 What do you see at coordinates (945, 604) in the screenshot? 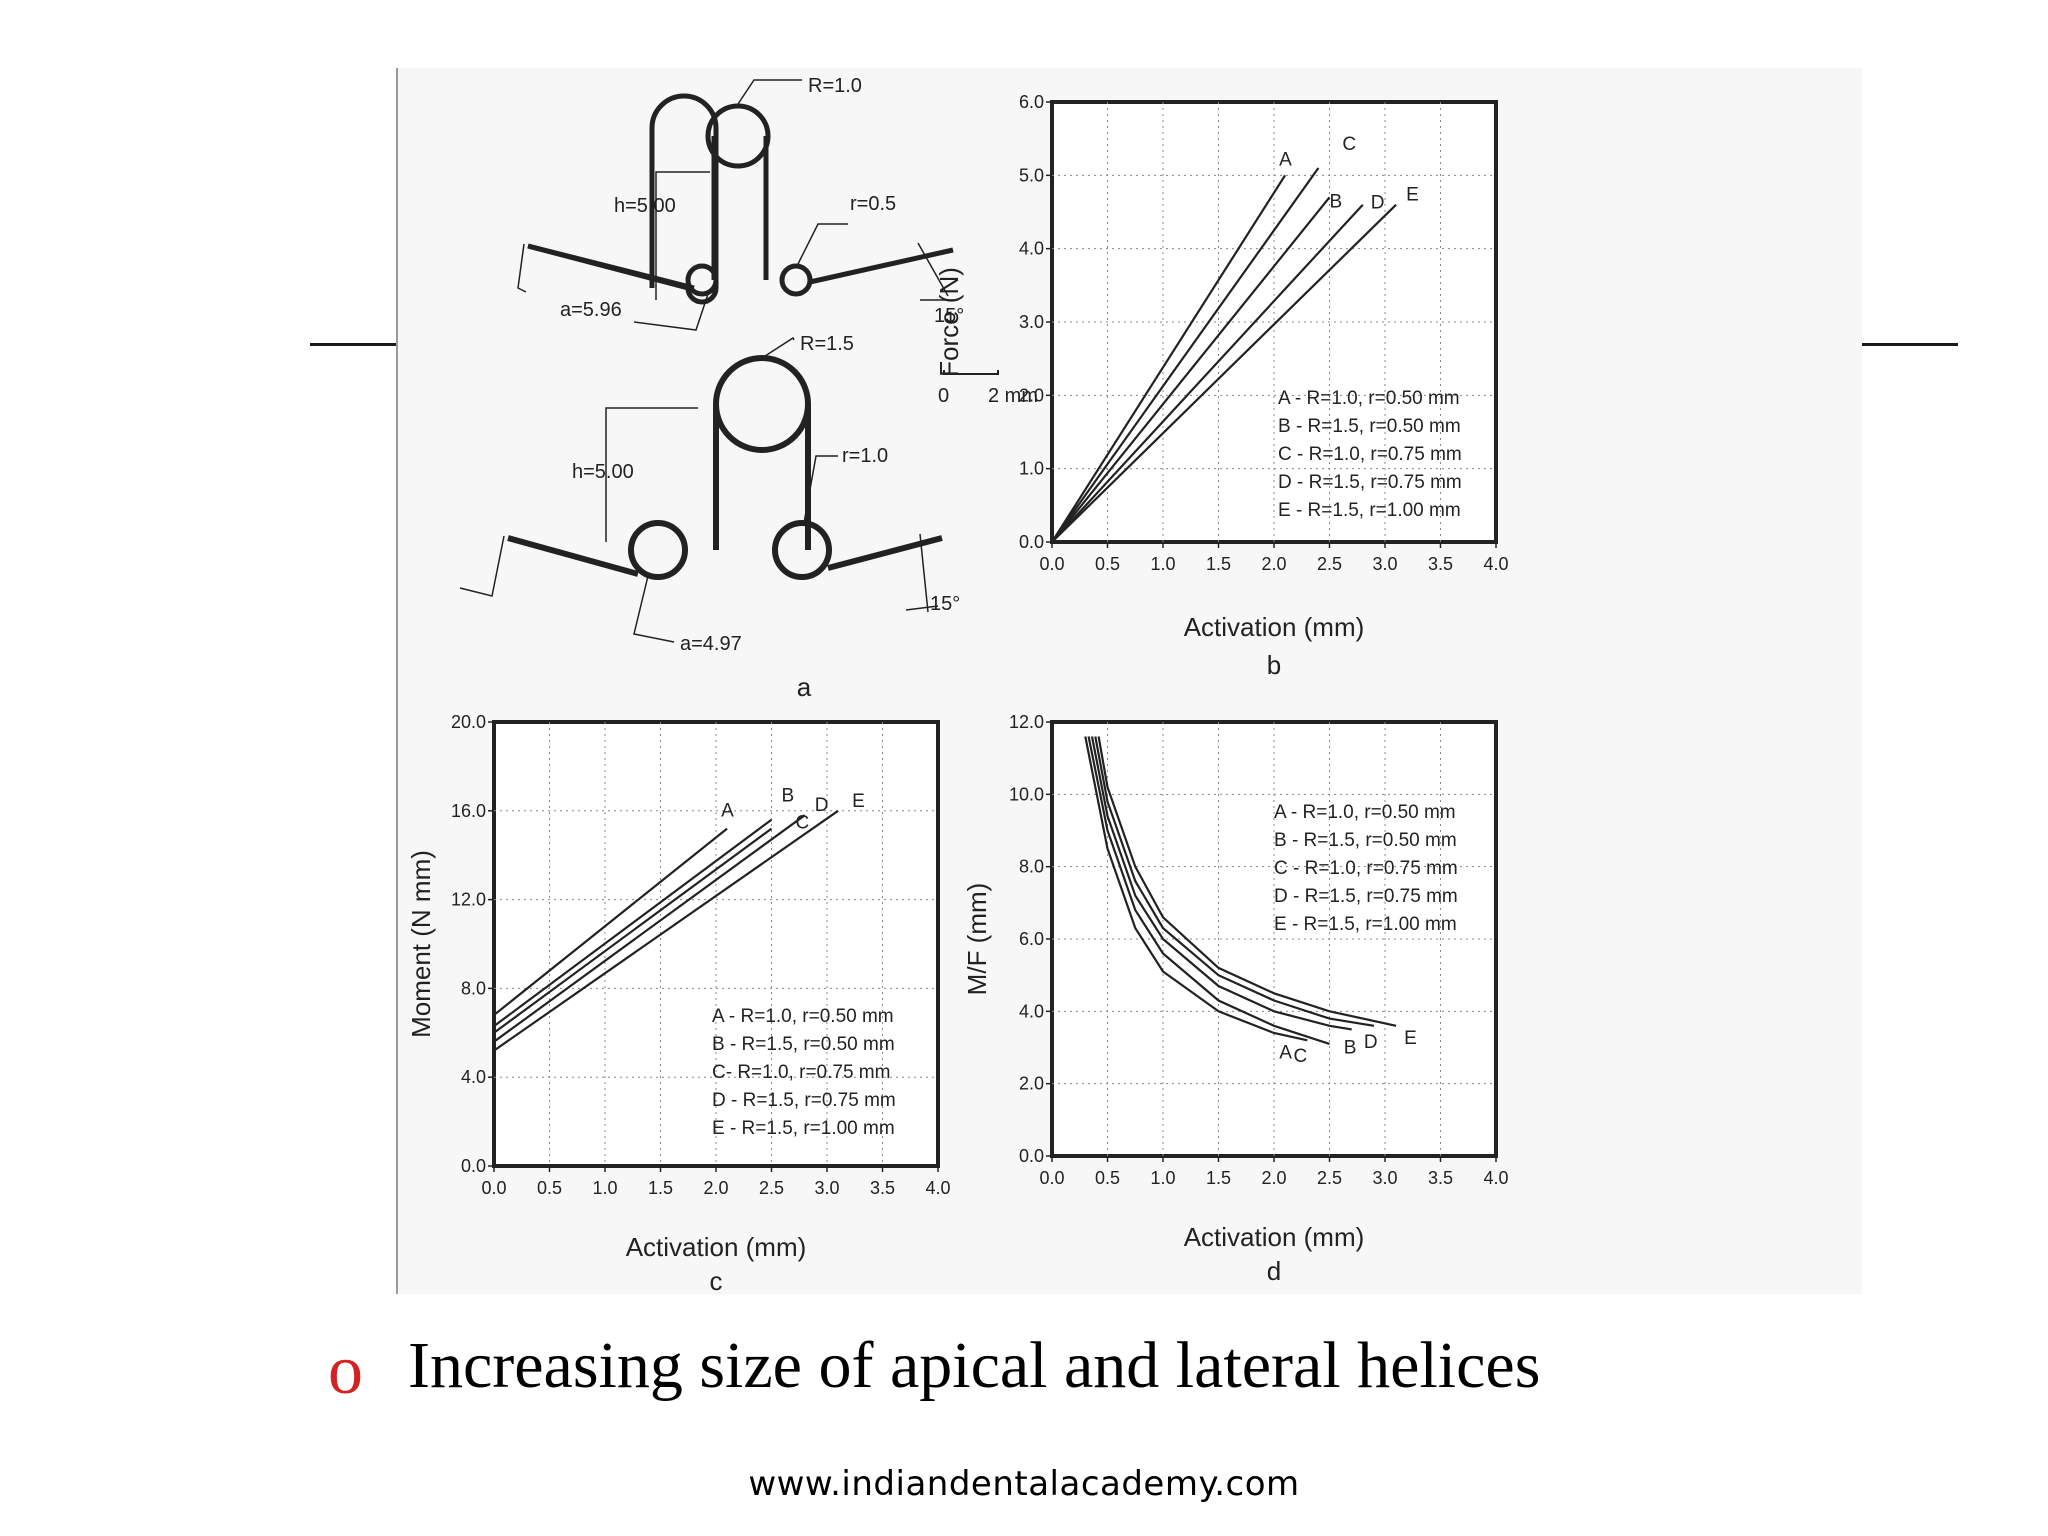
I see `bottom-angle-label: 15°` at bounding box center [945, 604].